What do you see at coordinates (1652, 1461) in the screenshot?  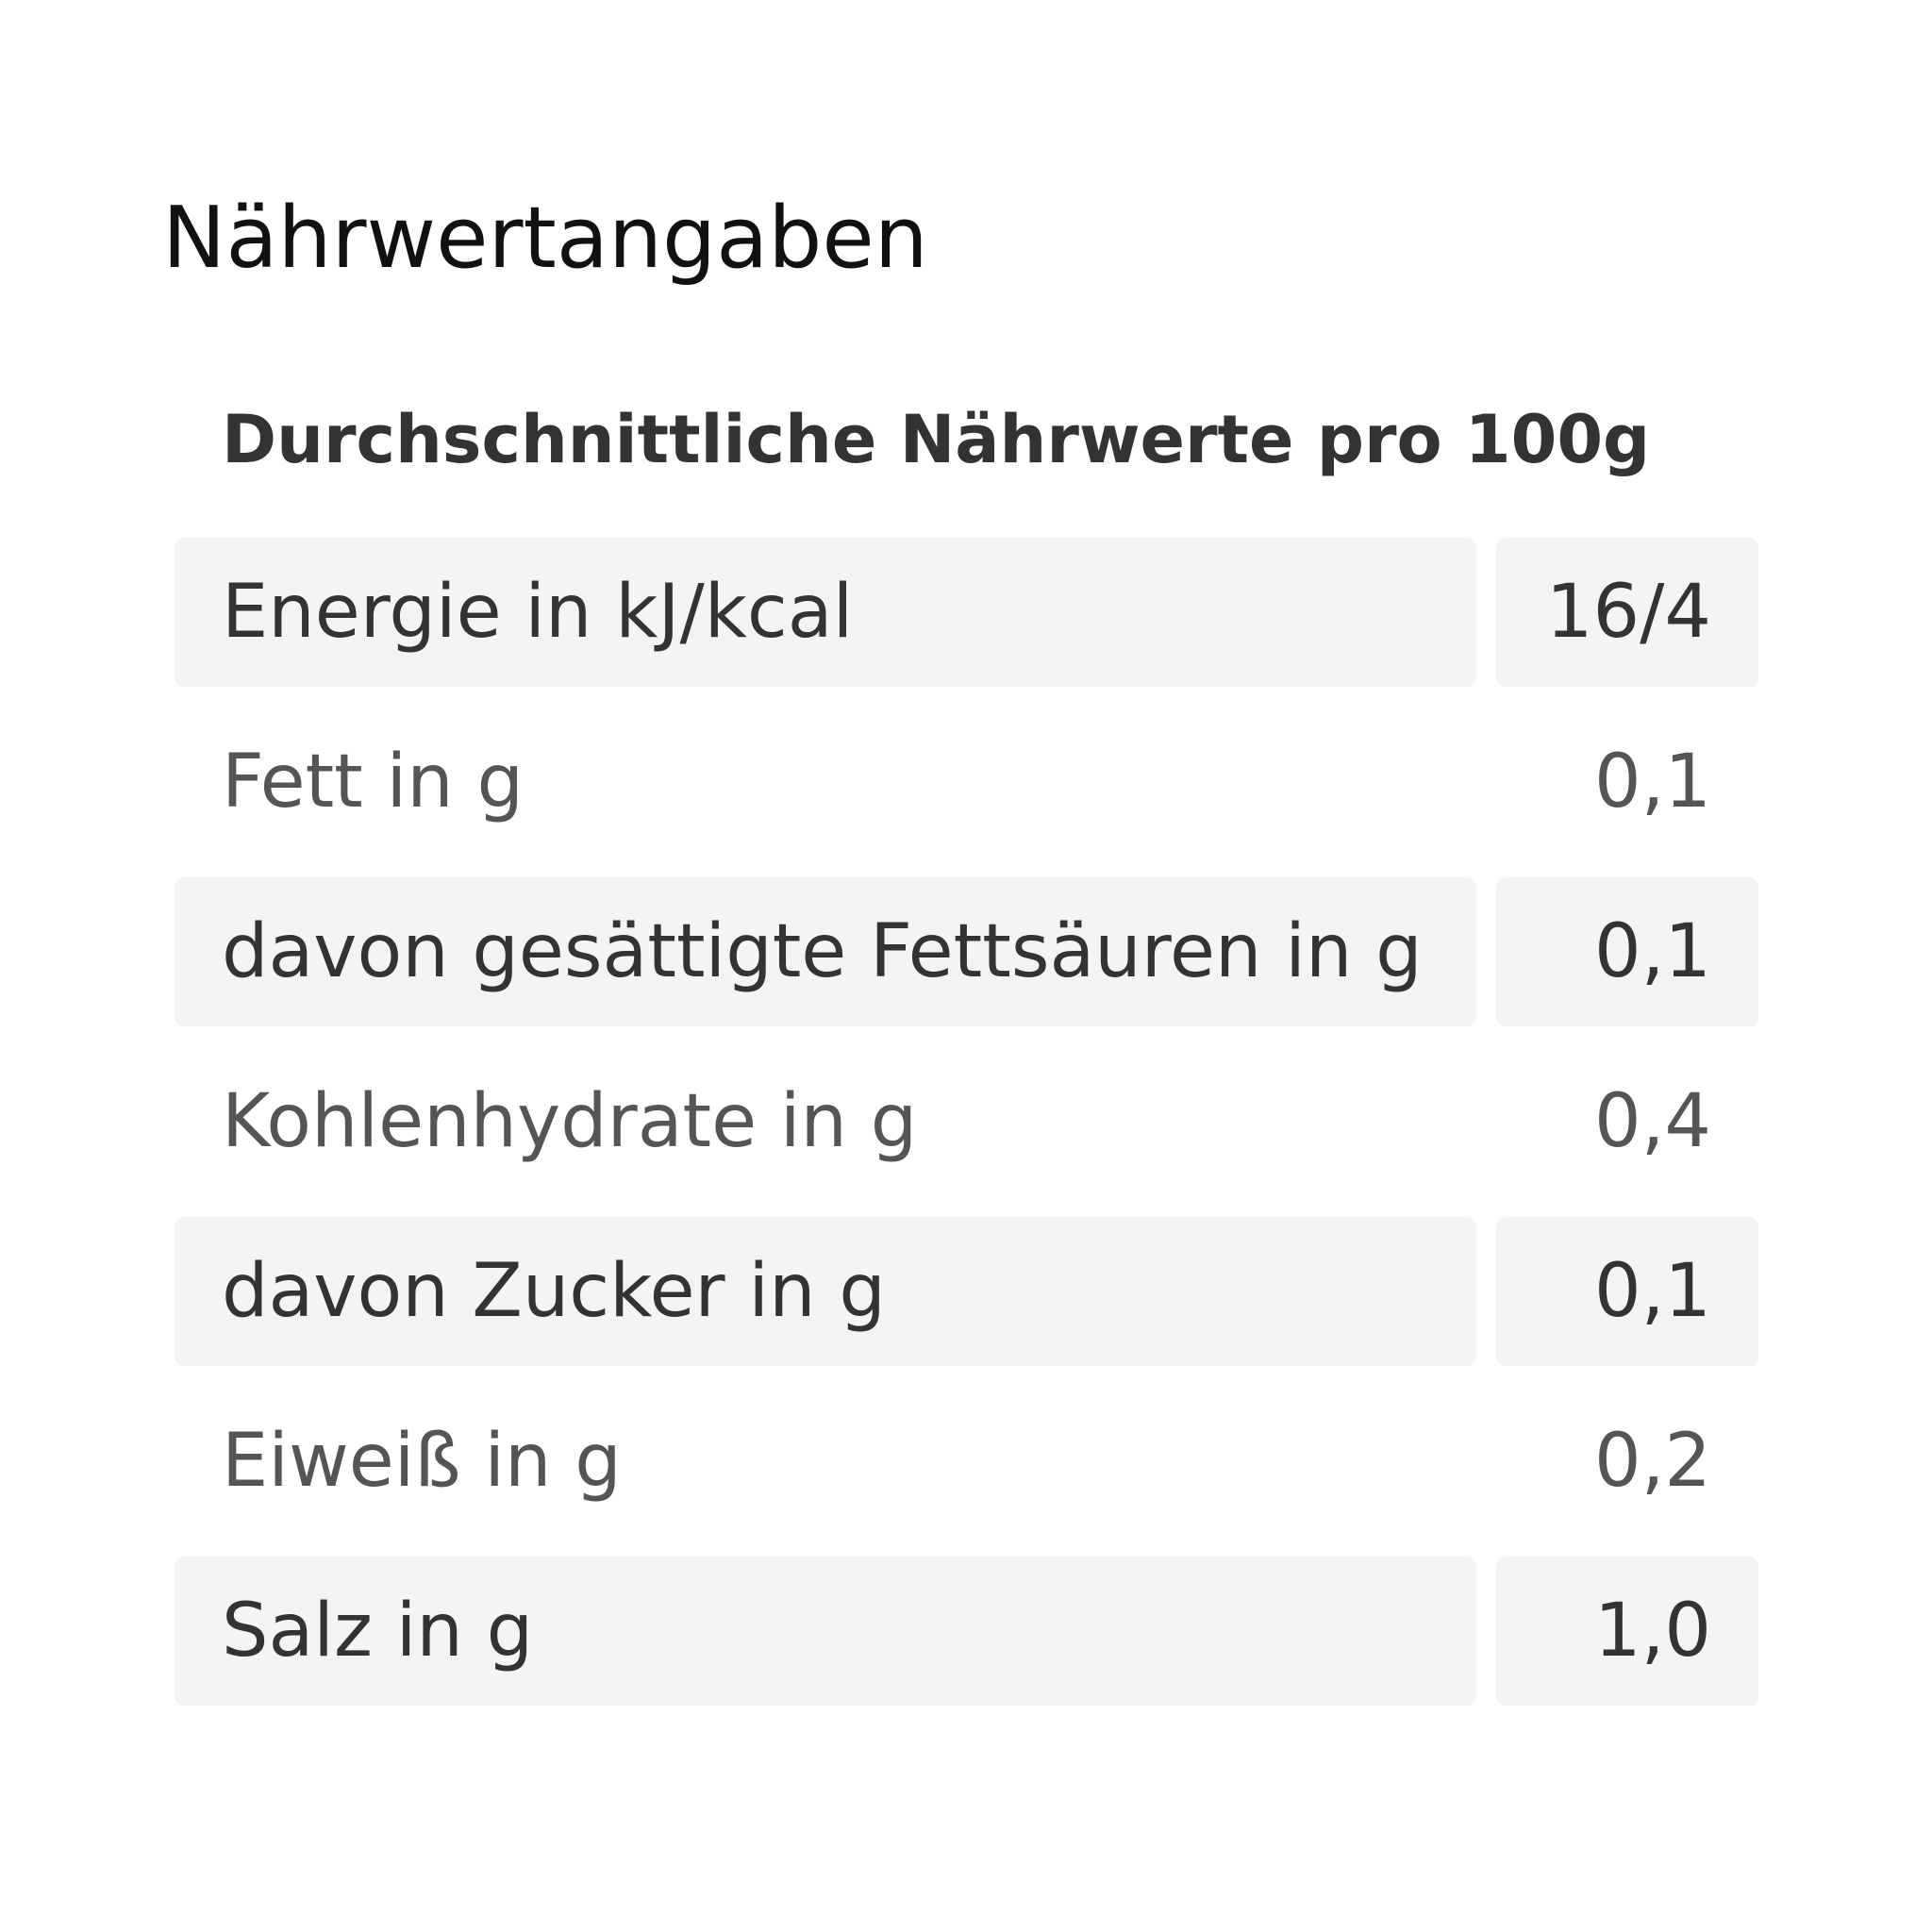 I see `row-value: 0,2` at bounding box center [1652, 1461].